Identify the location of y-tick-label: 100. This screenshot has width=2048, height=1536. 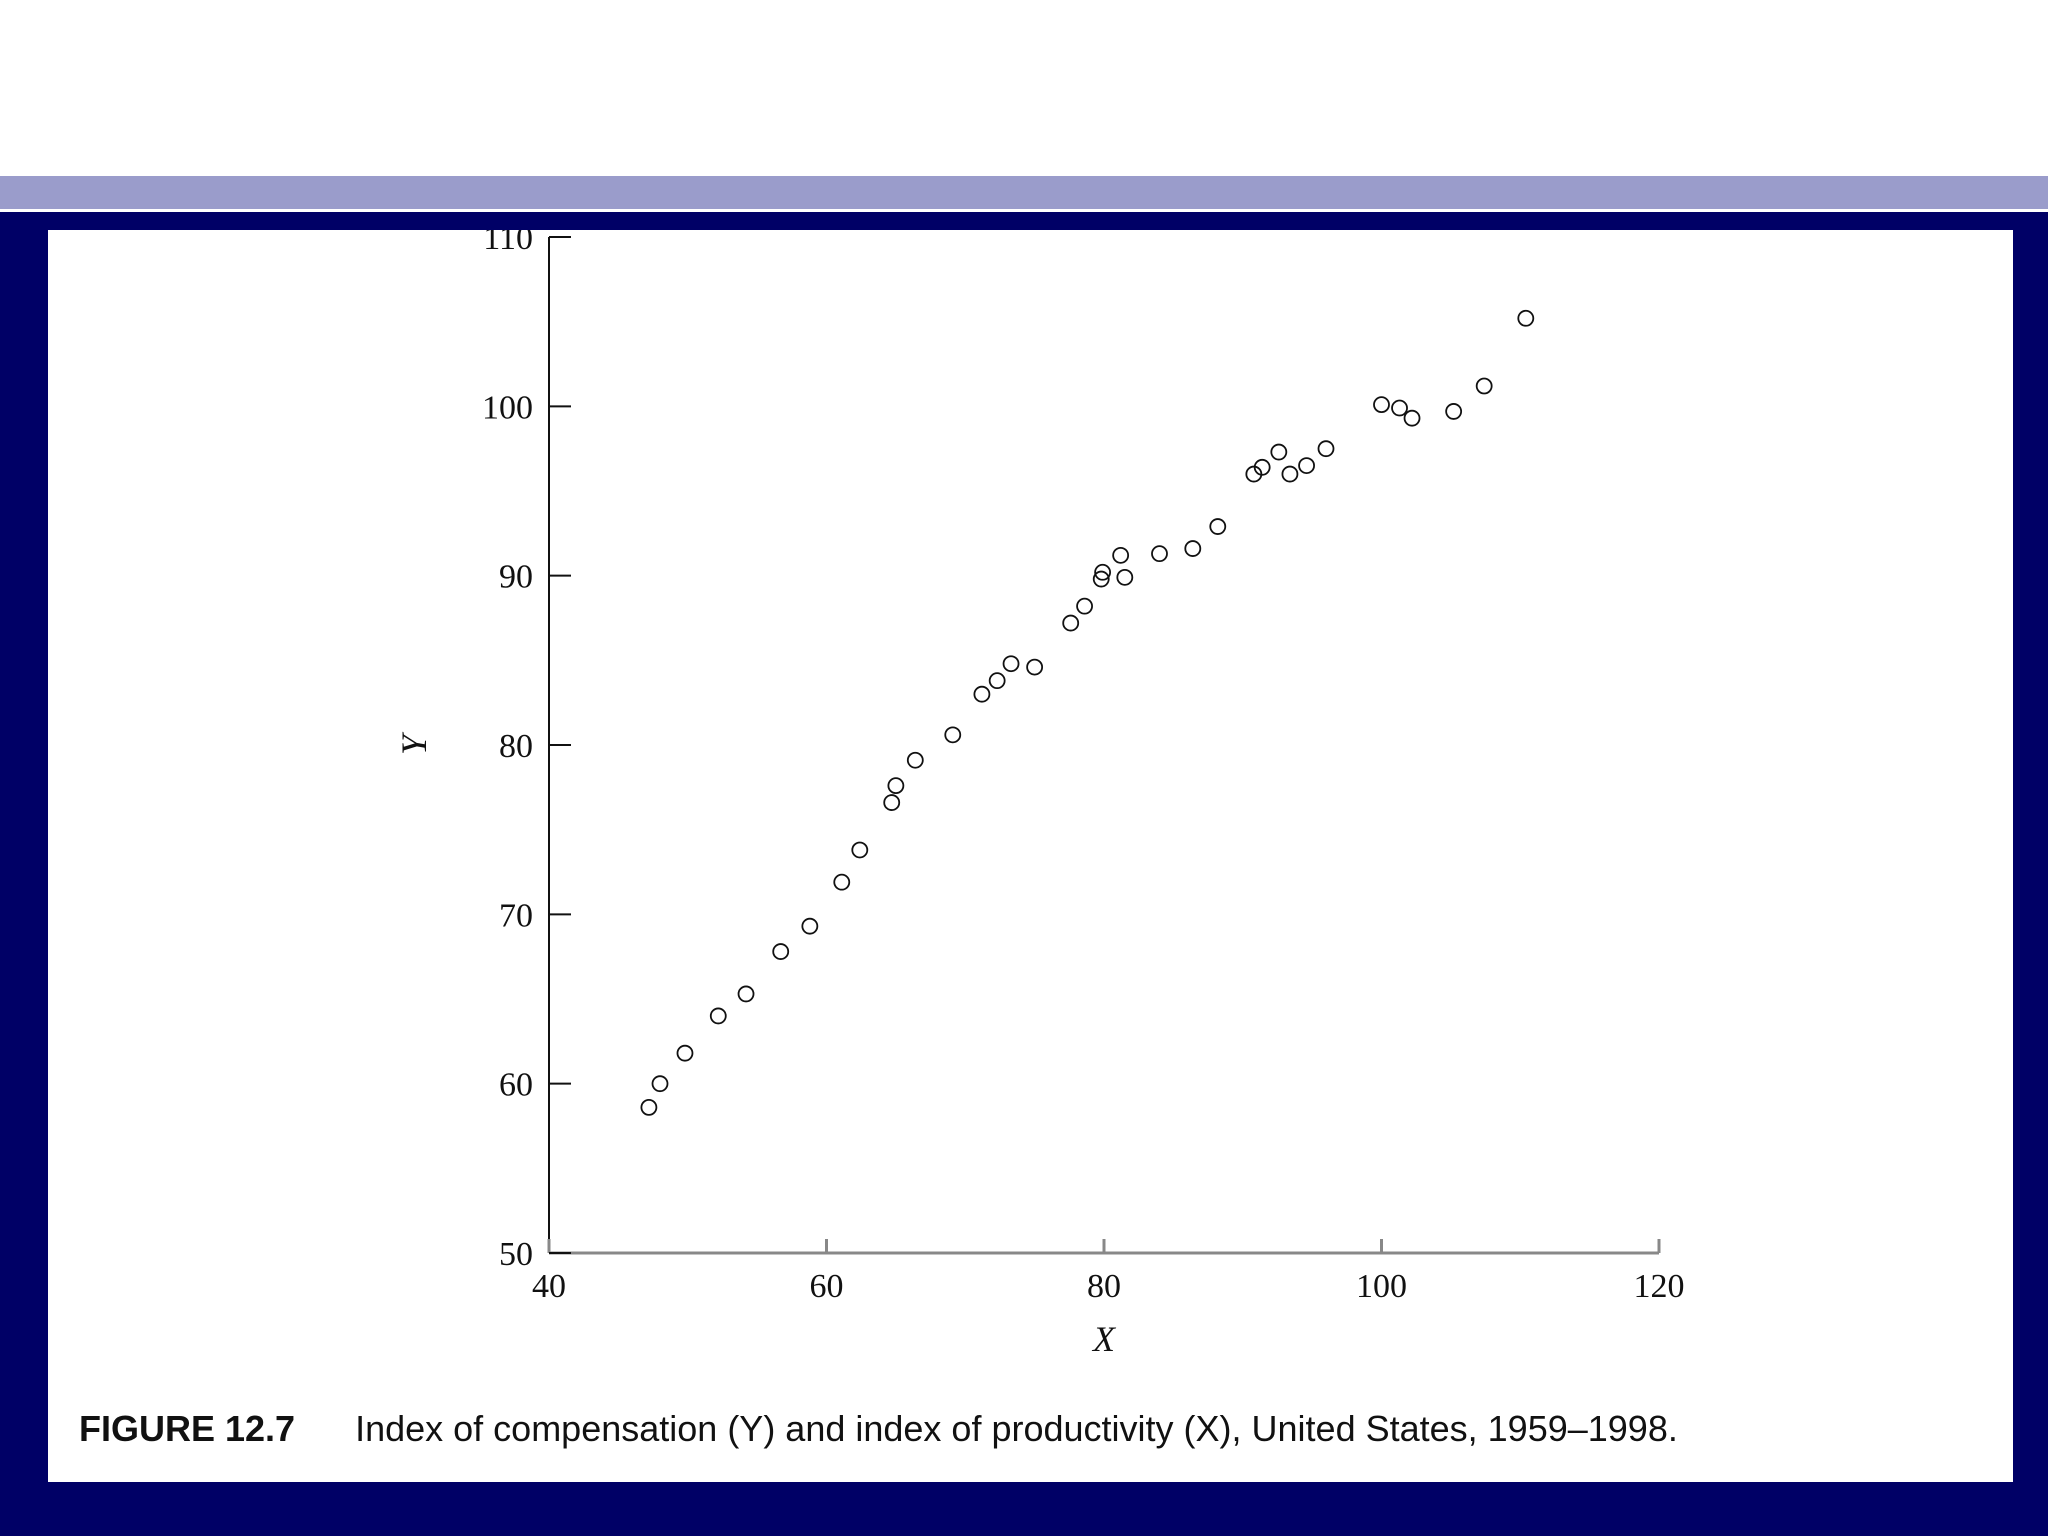
(507, 407).